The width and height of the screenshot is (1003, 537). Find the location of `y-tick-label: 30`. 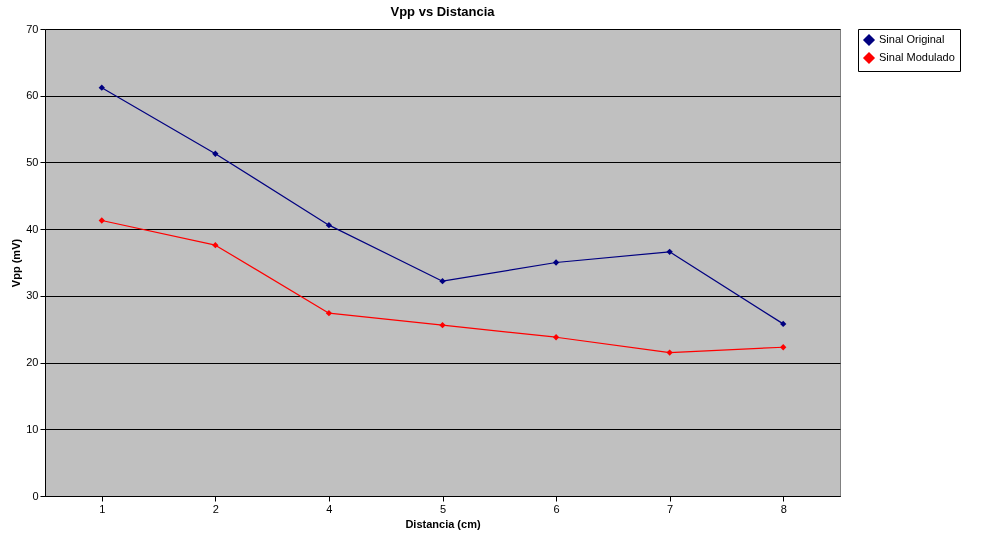

y-tick-label: 30 is located at coordinates (32, 295).